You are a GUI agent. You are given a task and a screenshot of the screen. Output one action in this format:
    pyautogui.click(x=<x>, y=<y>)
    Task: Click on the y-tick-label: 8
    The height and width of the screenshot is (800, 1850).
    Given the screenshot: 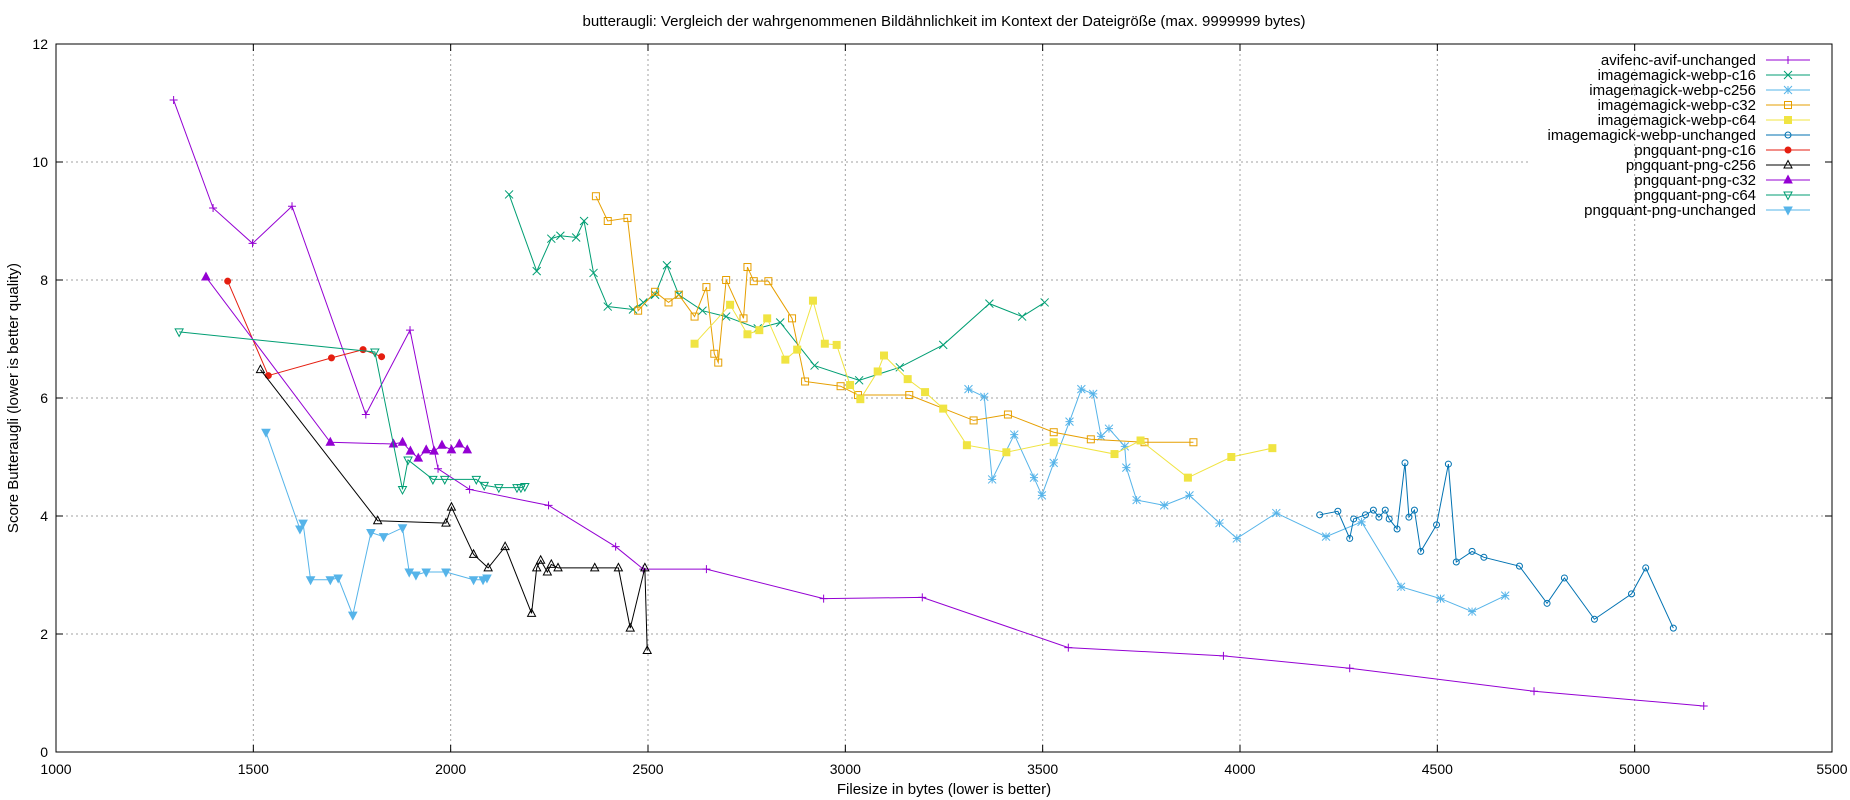 What is the action you would take?
    pyautogui.click(x=44, y=280)
    